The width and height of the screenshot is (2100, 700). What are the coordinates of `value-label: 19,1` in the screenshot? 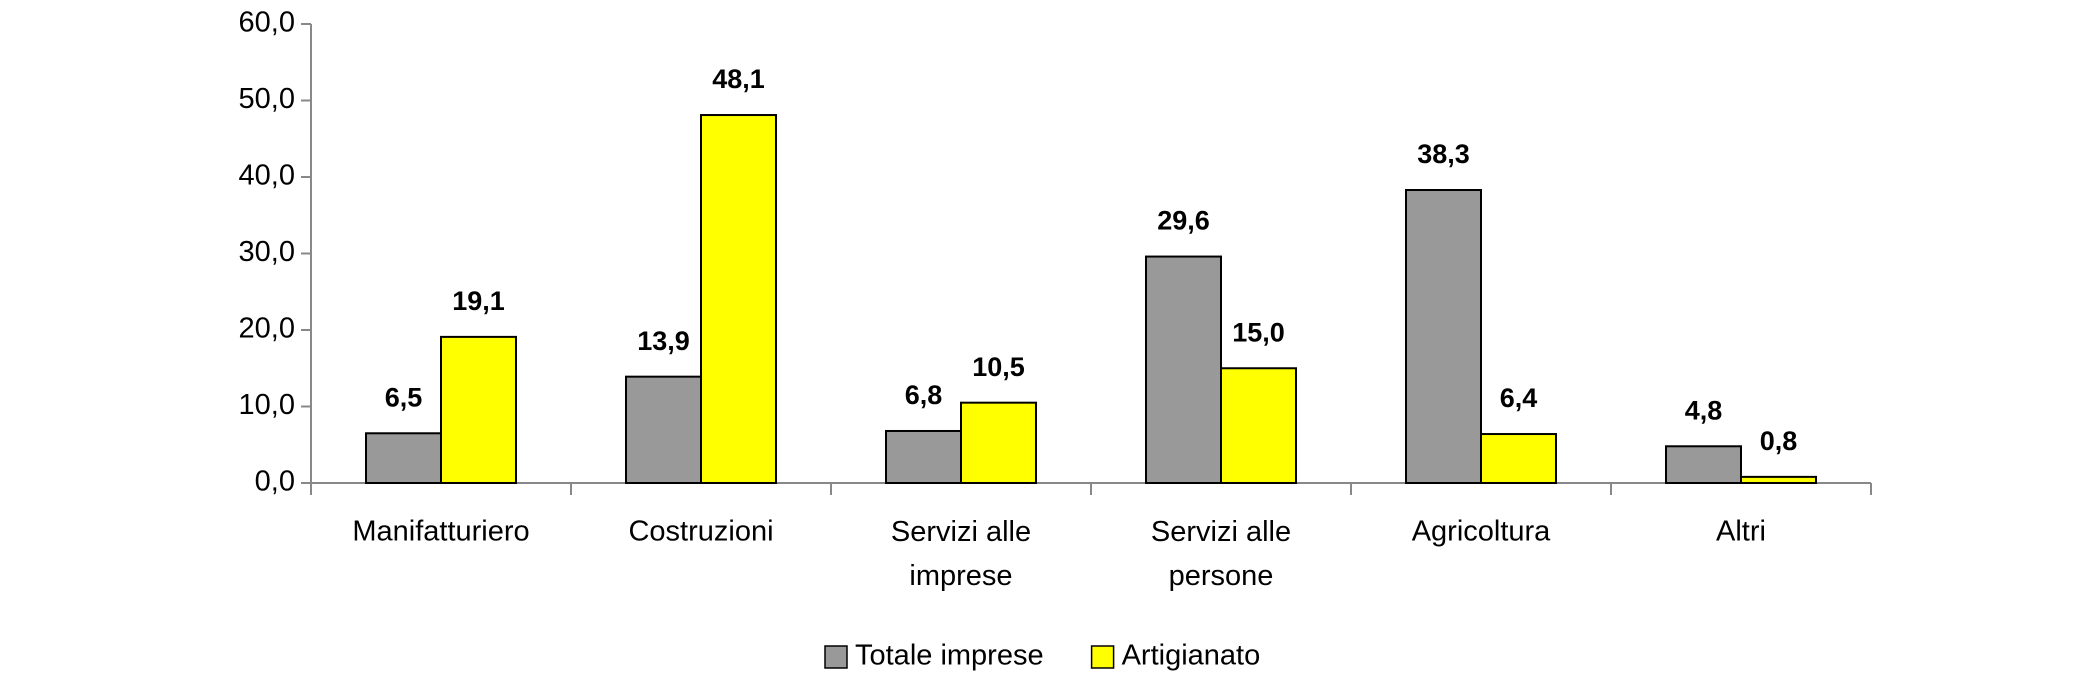 It's located at (478, 301).